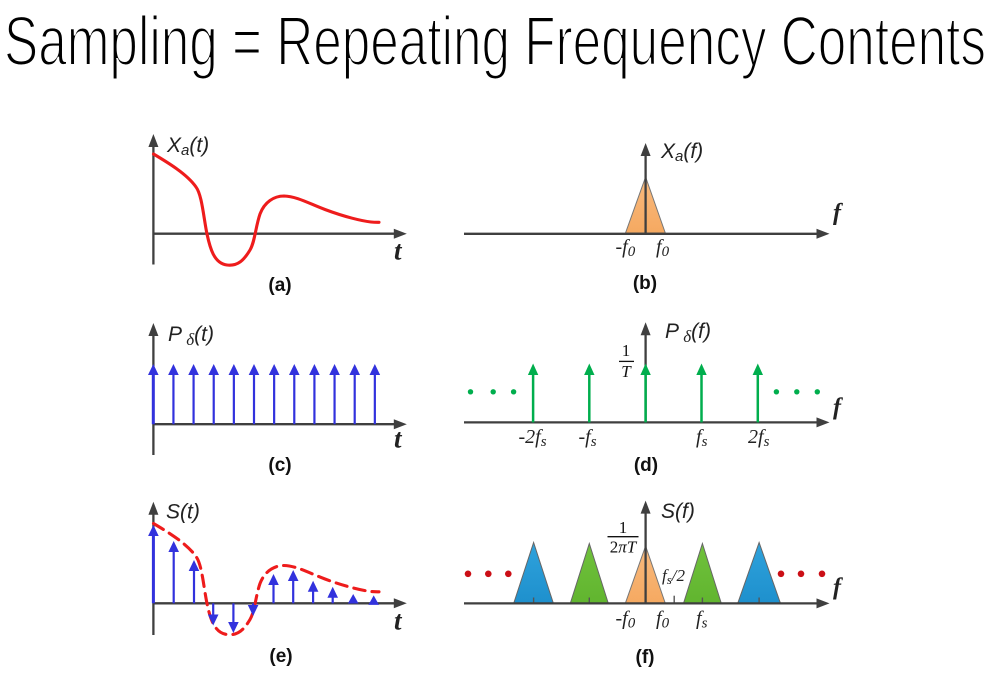 The height and width of the screenshot is (681, 990). I want to click on svg-text: (b), so click(645, 283).